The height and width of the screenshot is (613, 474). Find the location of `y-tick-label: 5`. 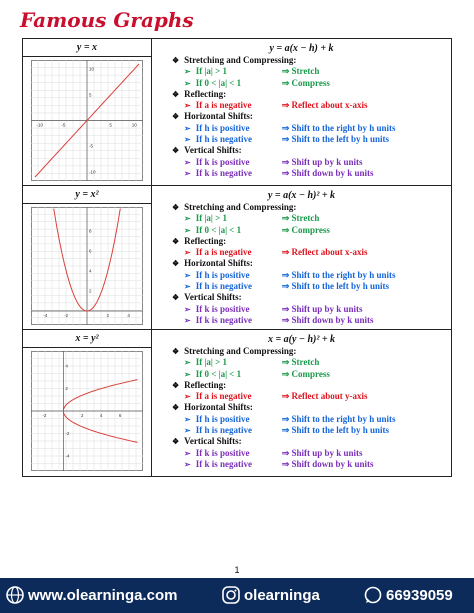

y-tick-label: 5 is located at coordinates (90, 94).